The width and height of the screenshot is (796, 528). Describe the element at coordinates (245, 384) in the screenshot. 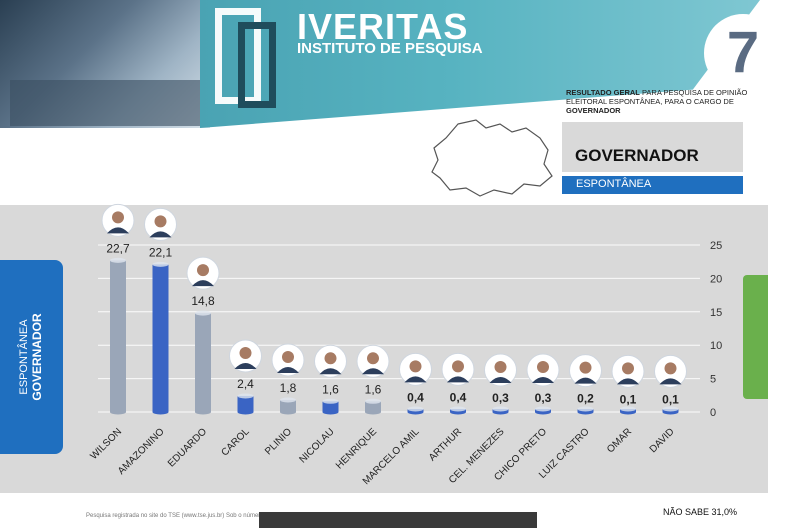

I see `value-label: 2,4` at that location.